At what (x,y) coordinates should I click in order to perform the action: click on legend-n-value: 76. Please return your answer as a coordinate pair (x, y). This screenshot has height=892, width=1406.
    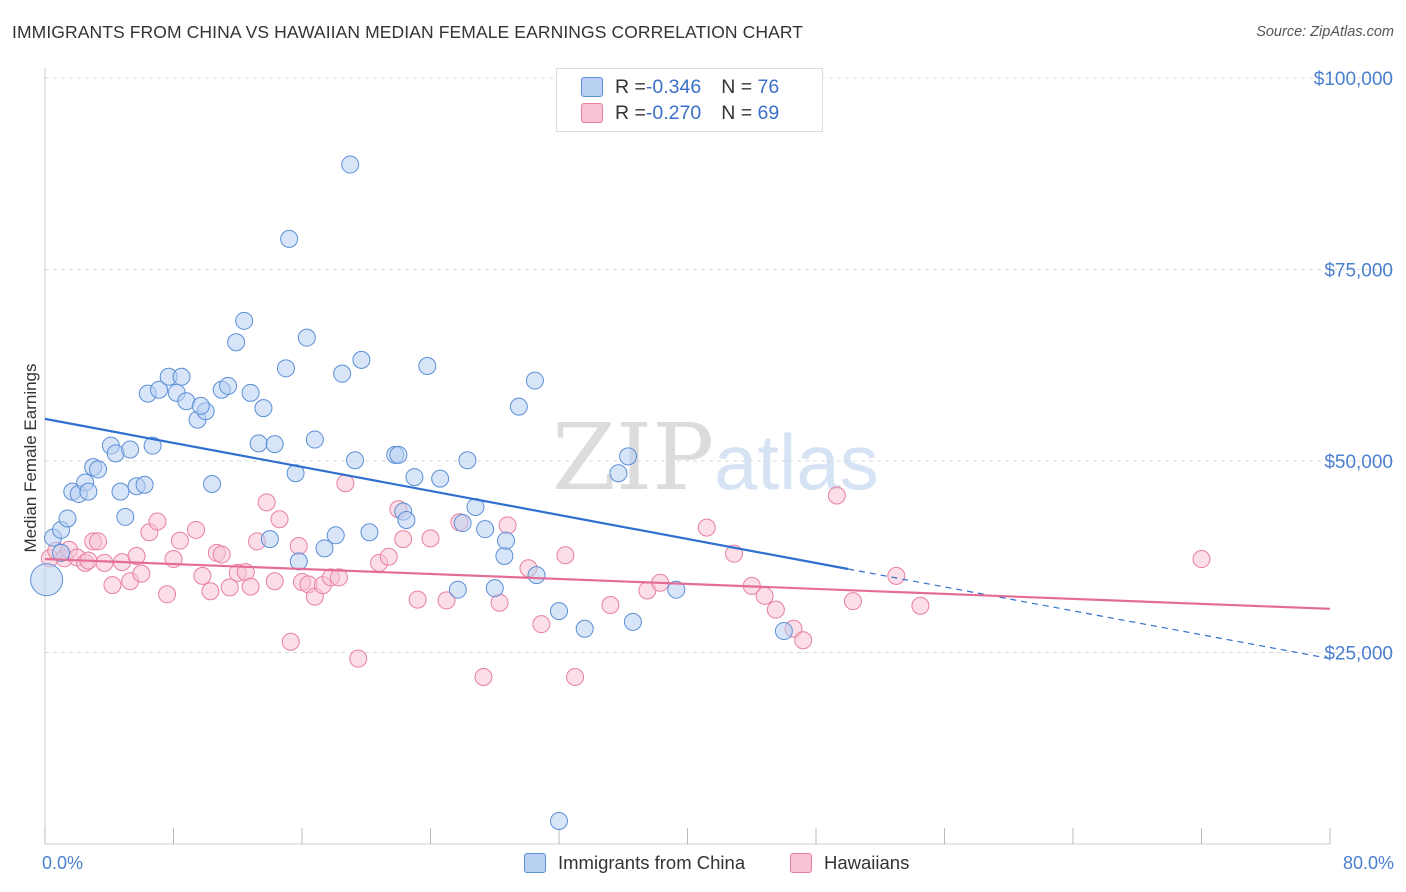
    Looking at the image, I should click on (768, 86).